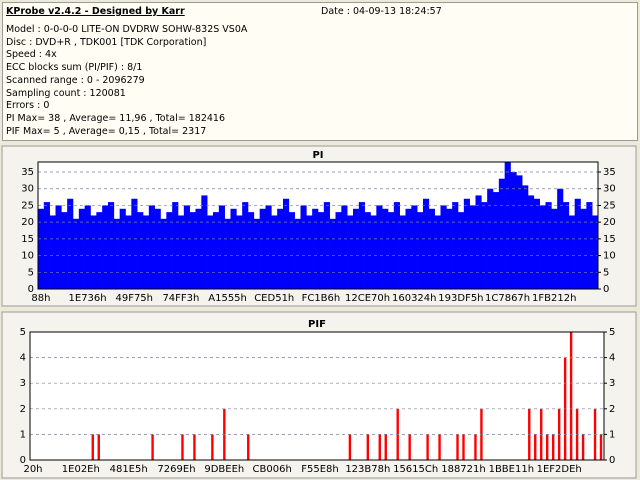 The width and height of the screenshot is (640, 480). Describe the element at coordinates (81, 469) in the screenshot. I see `x-tick-label: 1E02Eh` at that location.